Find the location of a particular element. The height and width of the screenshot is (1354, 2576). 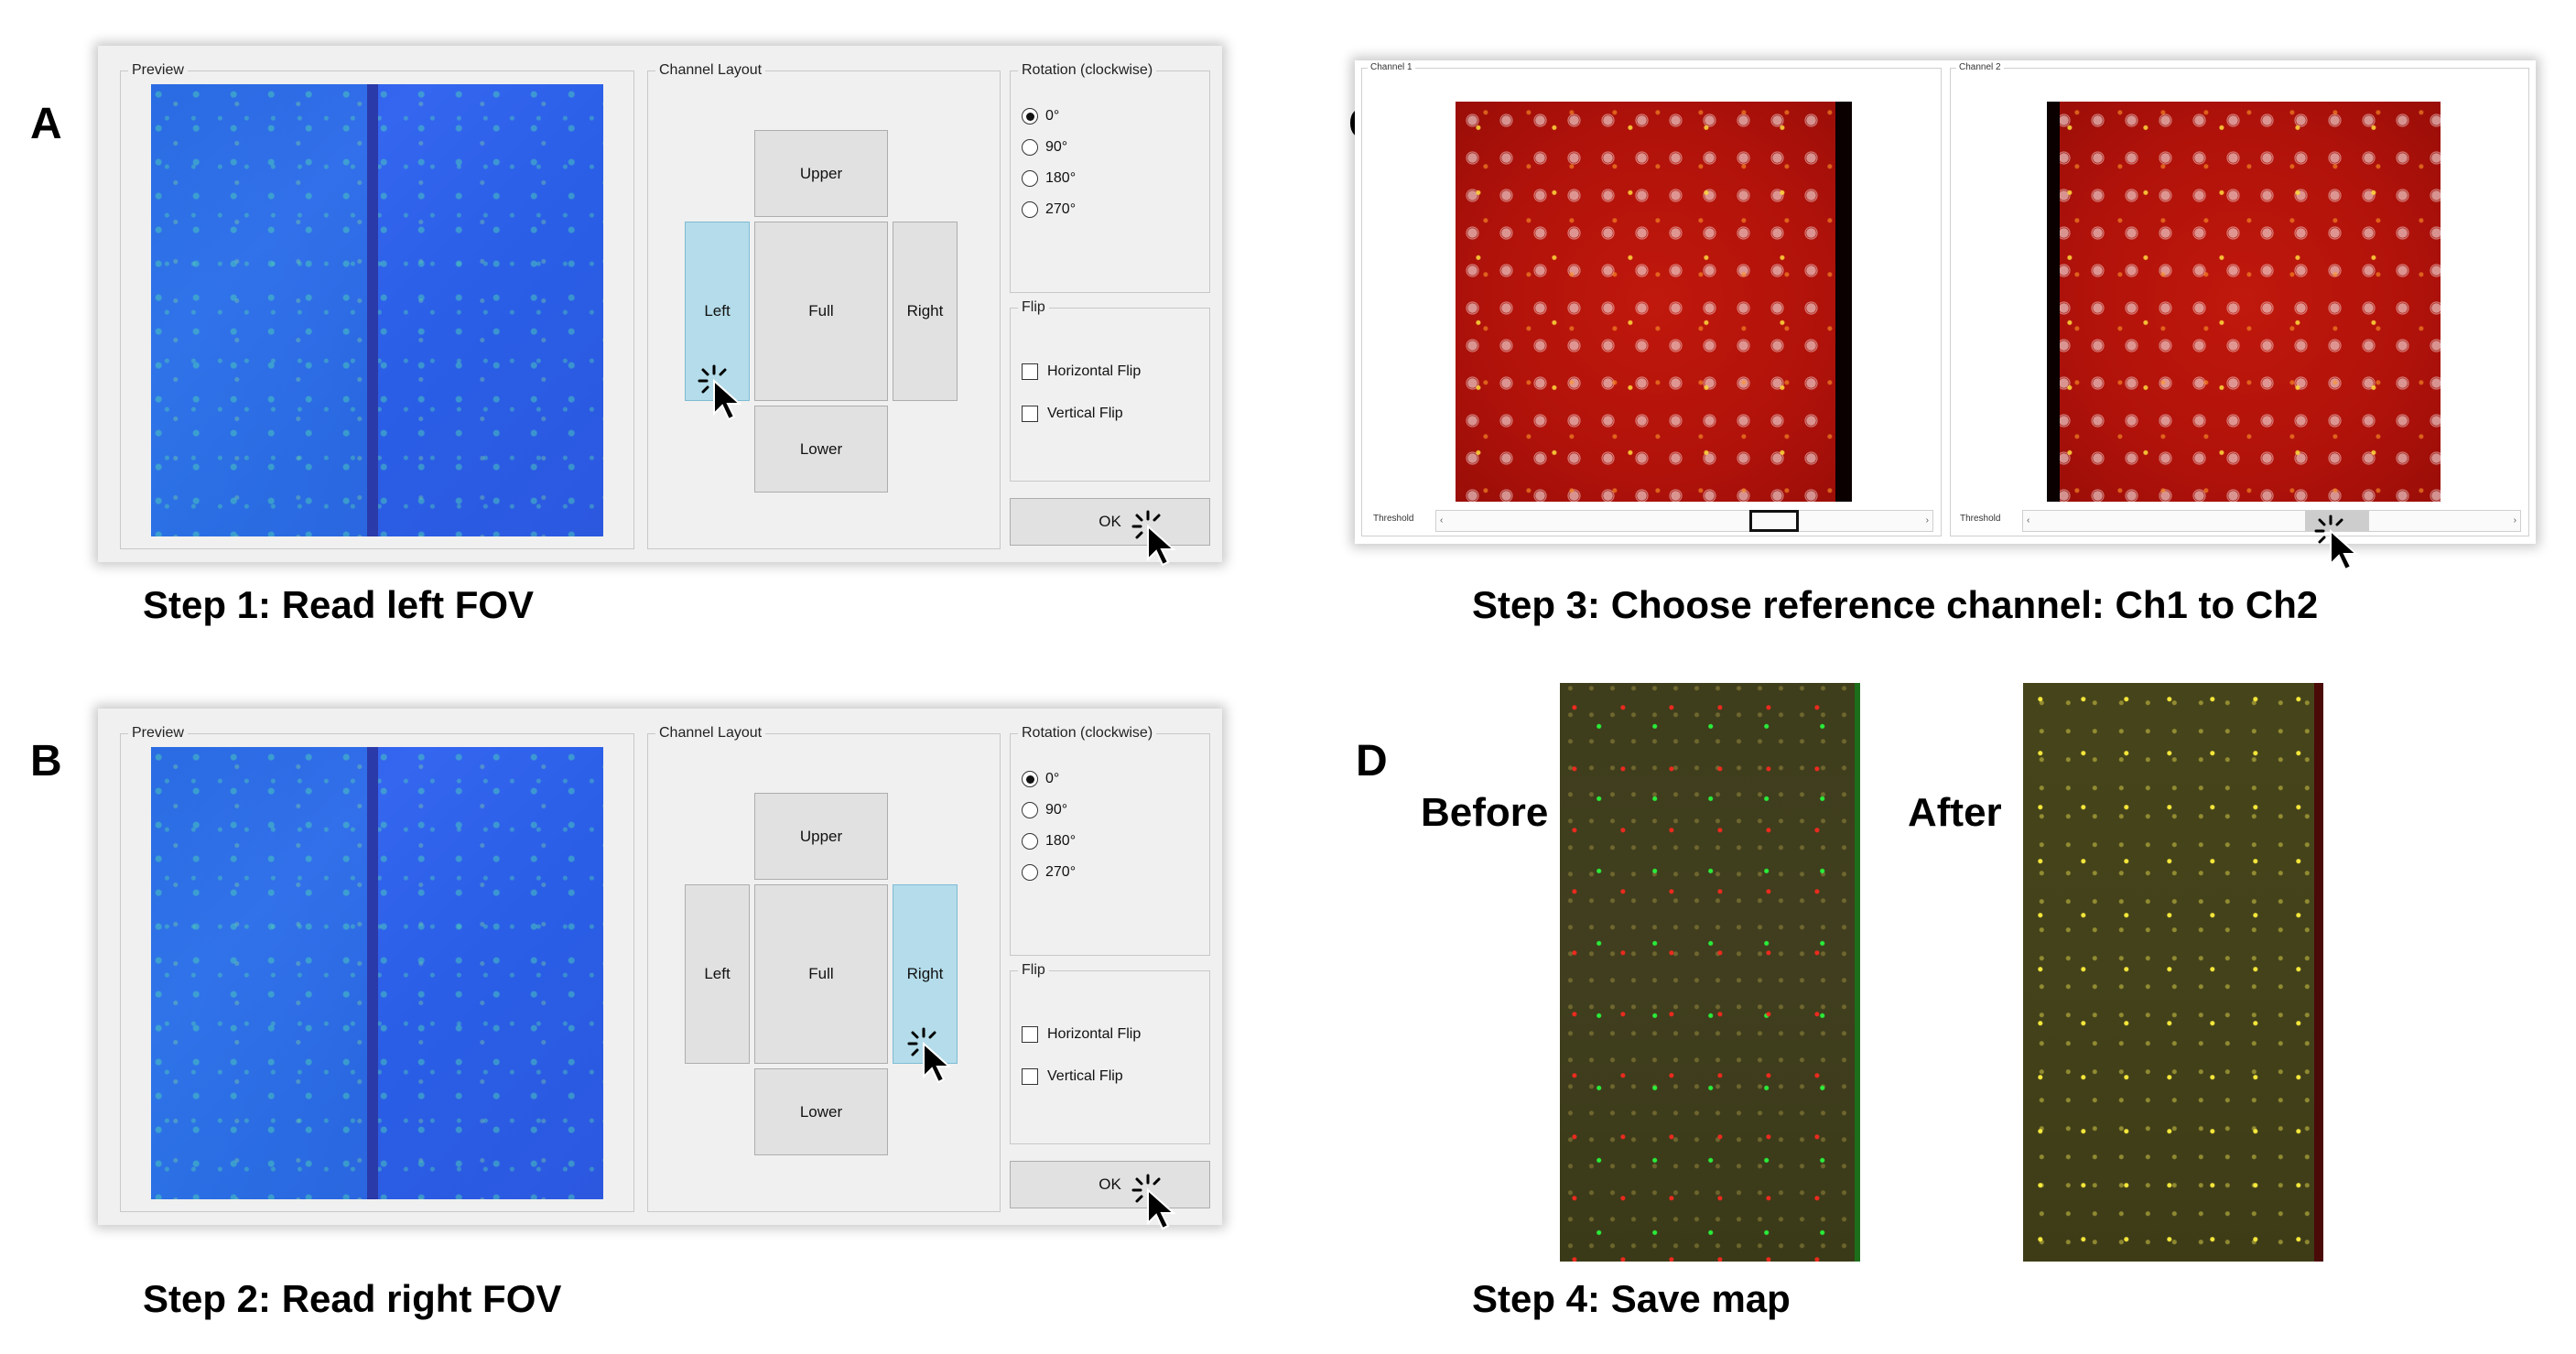

after-map-image is located at coordinates (2173, 972).